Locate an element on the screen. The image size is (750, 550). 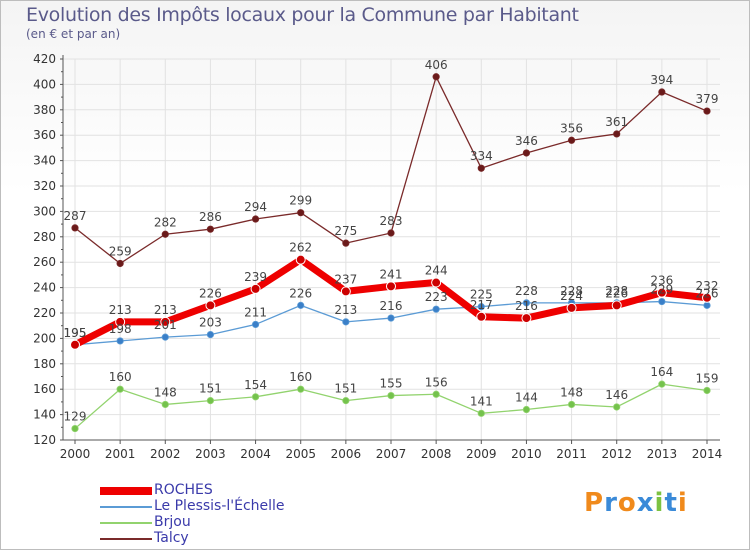
data-label-roches: 224 is located at coordinates (571, 296).